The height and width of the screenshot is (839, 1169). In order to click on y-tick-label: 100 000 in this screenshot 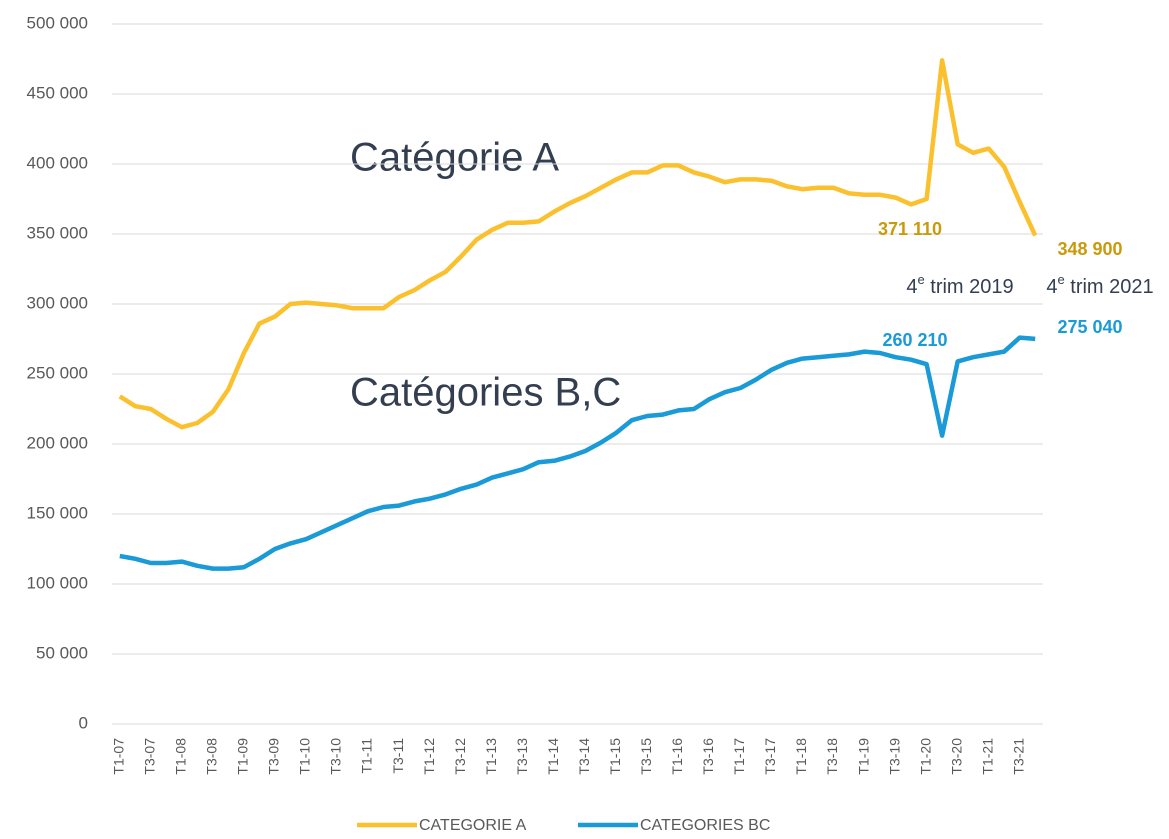, I will do `click(57, 582)`.